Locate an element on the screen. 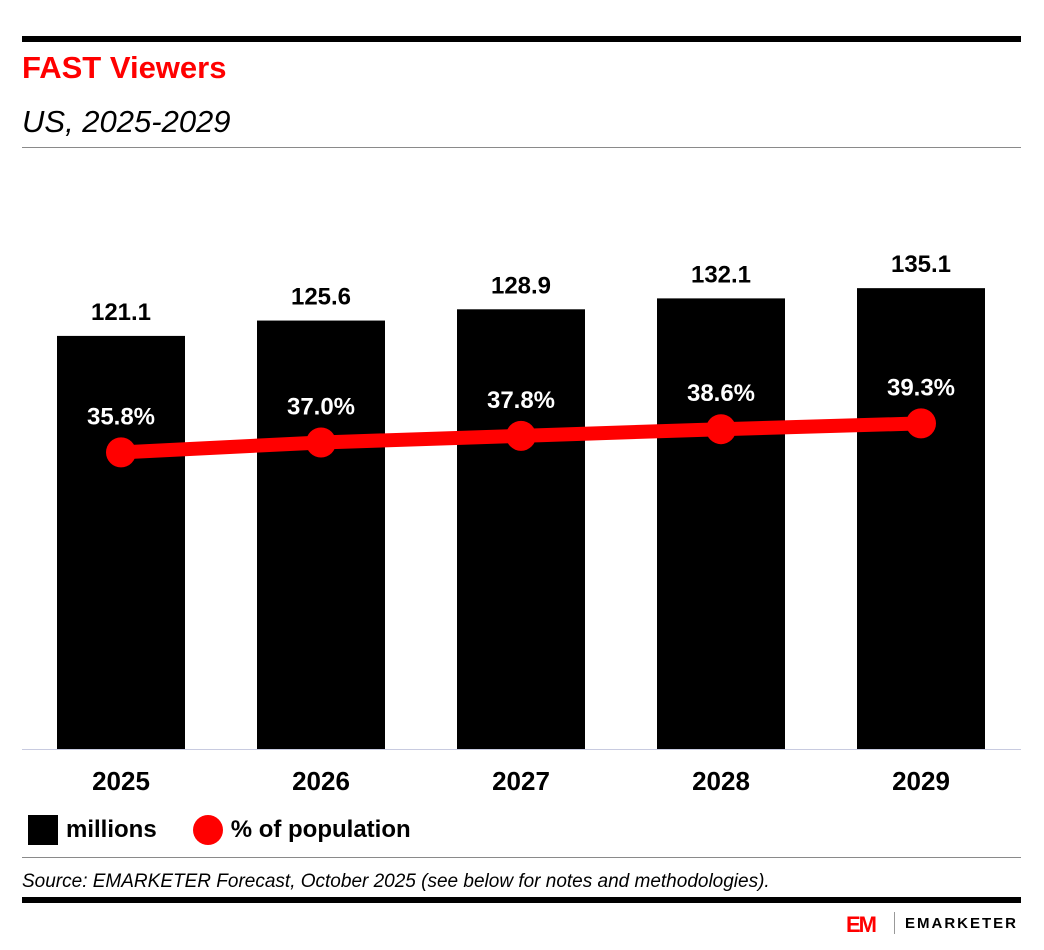 Image resolution: width=1044 pixels, height=950 pixels. line-label-2027: 37.8% is located at coordinates (521, 400).